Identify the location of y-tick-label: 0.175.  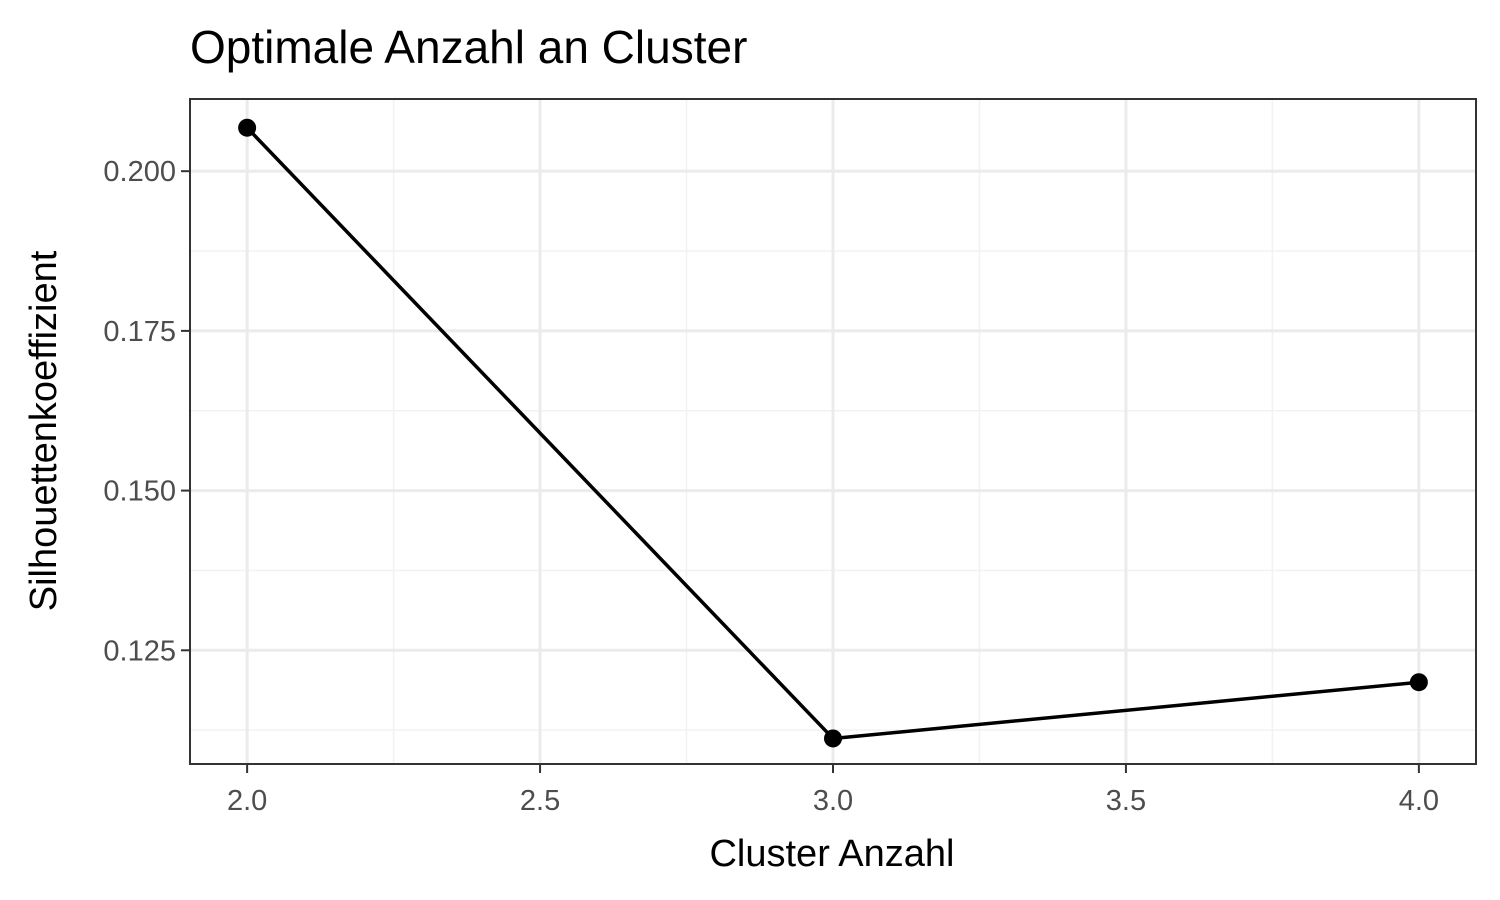
(139, 332).